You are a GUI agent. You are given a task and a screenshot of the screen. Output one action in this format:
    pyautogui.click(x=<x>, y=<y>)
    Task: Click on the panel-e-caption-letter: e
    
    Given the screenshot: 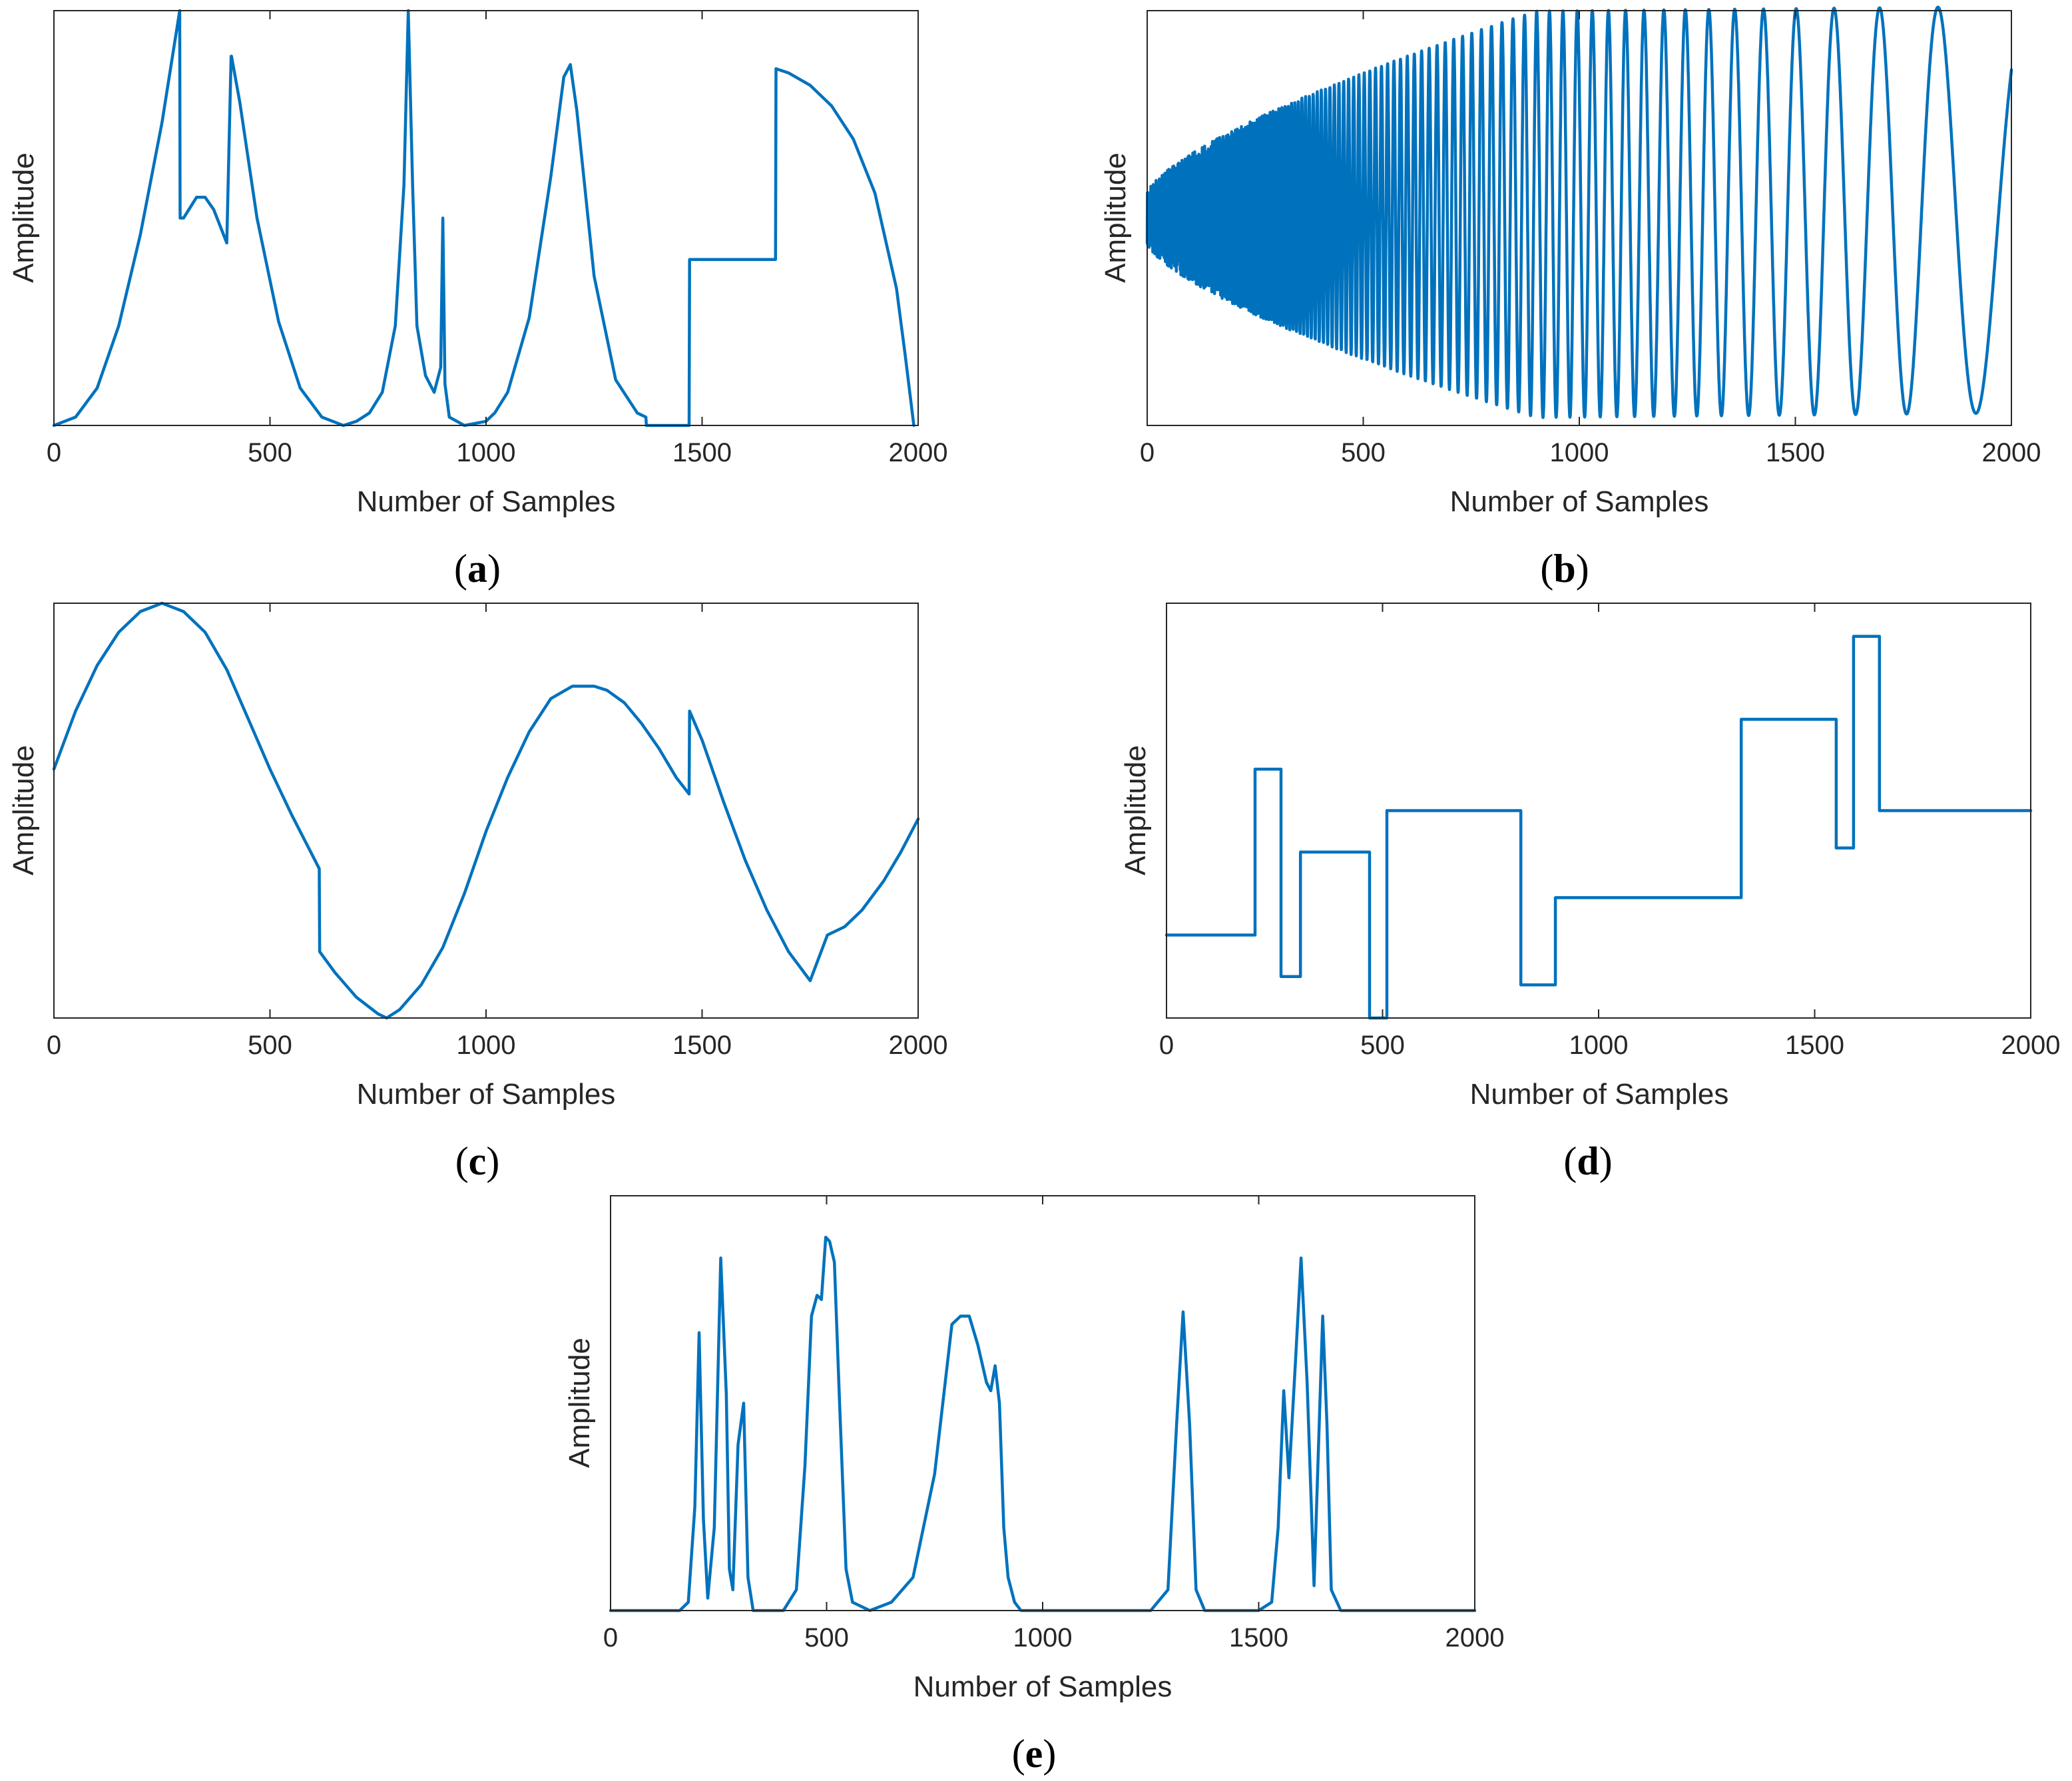 What is the action you would take?
    pyautogui.click(x=1034, y=1754)
    